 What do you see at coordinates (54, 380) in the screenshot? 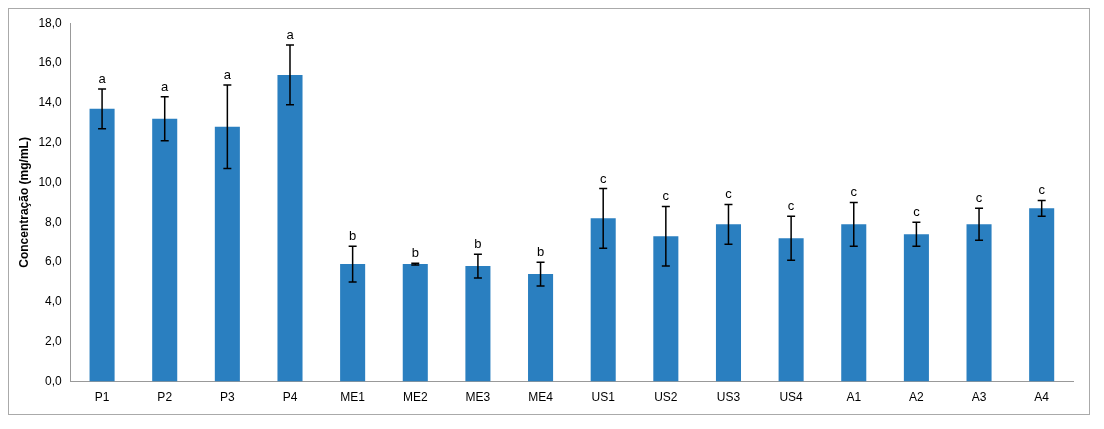
I see `y-tick-label: 0,0` at bounding box center [54, 380].